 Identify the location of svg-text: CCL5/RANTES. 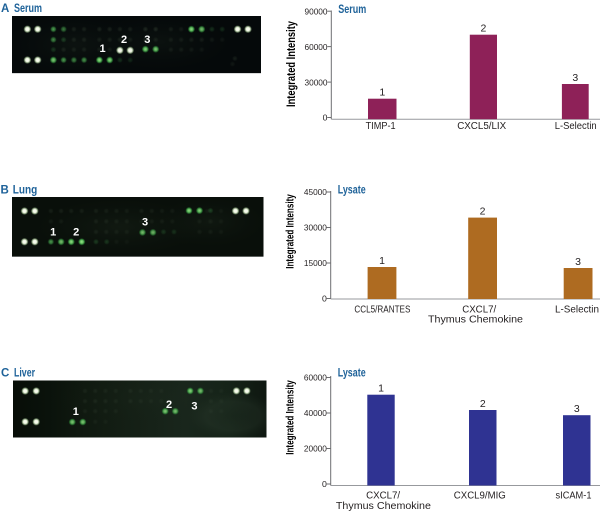
(382, 309).